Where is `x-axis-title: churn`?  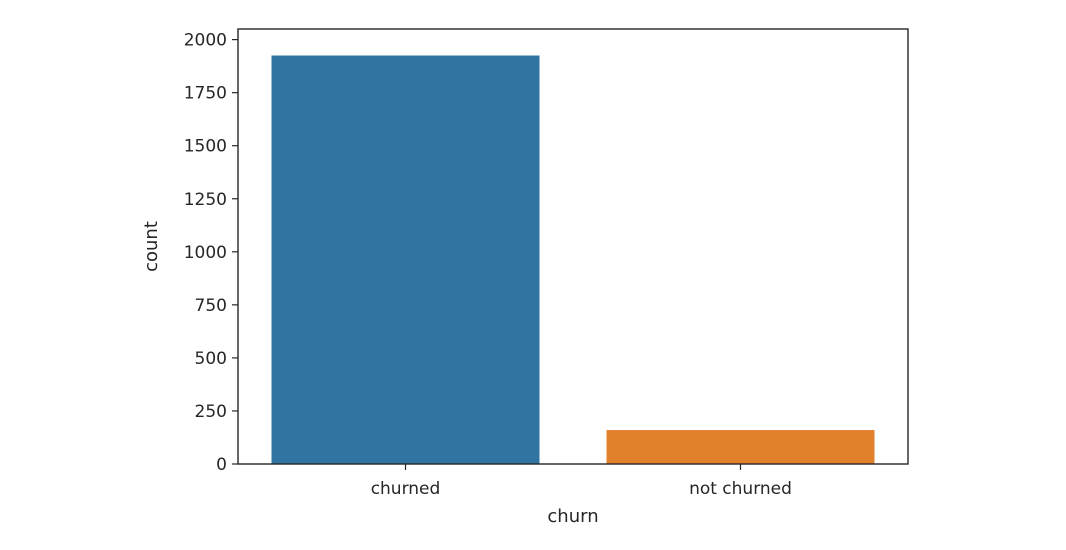 x-axis-title: churn is located at coordinates (572, 516).